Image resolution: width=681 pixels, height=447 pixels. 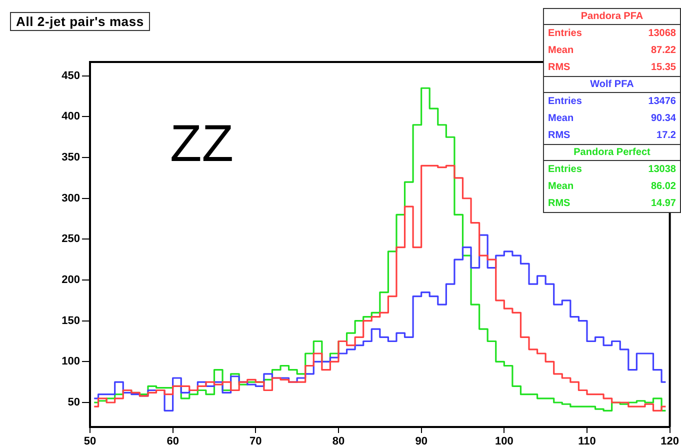 What do you see at coordinates (90, 441) in the screenshot?
I see `x-tick-label: 50` at bounding box center [90, 441].